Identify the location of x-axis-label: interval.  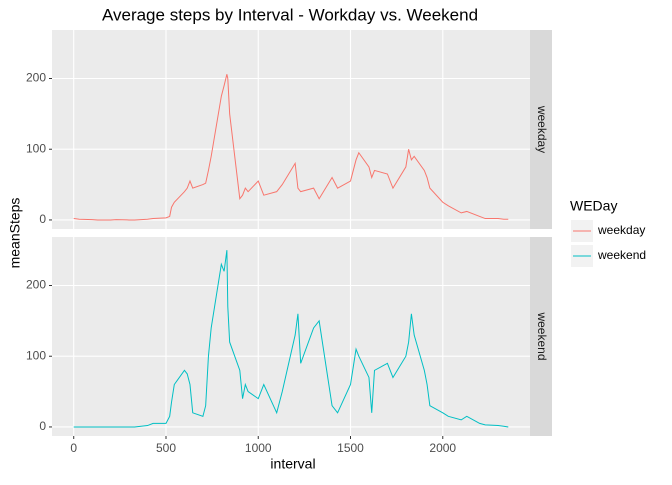
(292, 464).